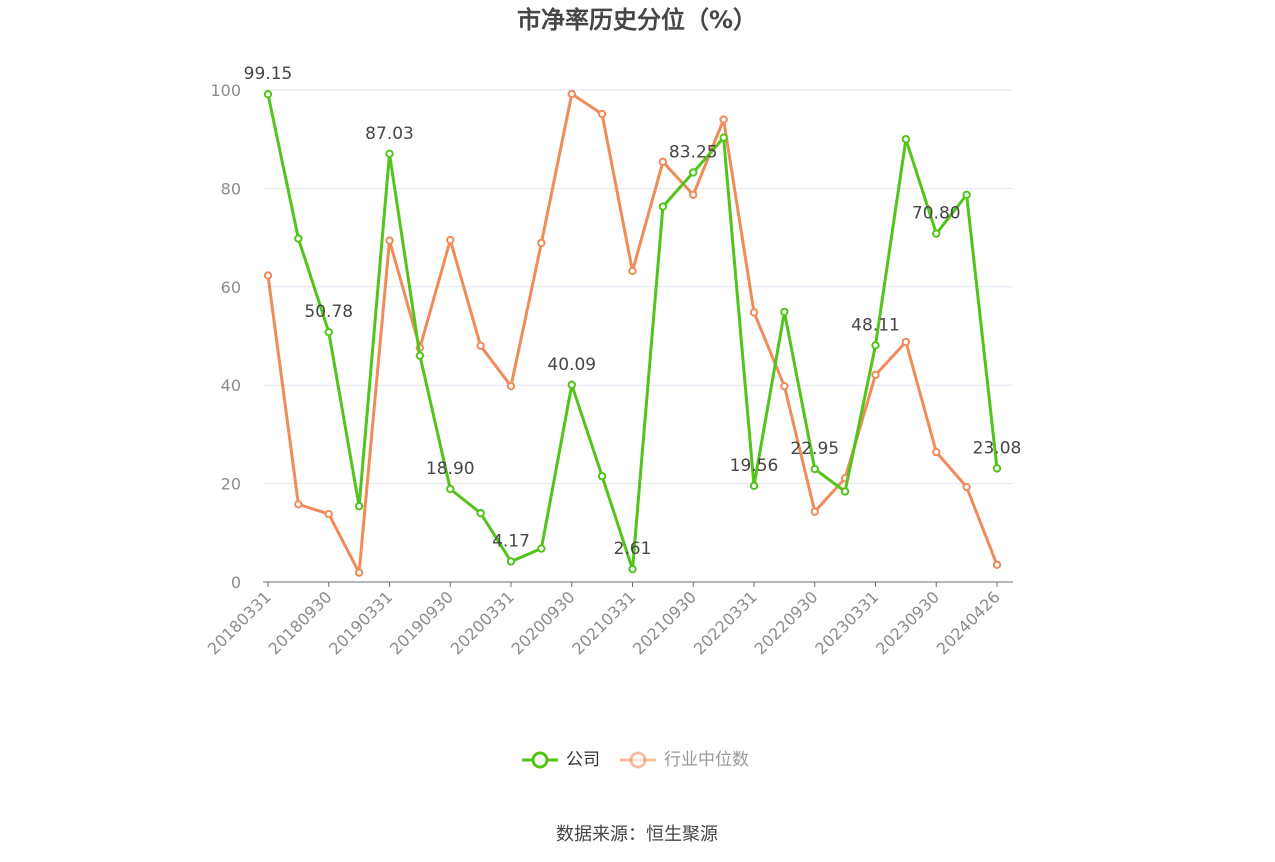 This screenshot has width=1275, height=862. Describe the element at coordinates (633, 549) in the screenshot. I see `company-data-label: 2.61` at that location.